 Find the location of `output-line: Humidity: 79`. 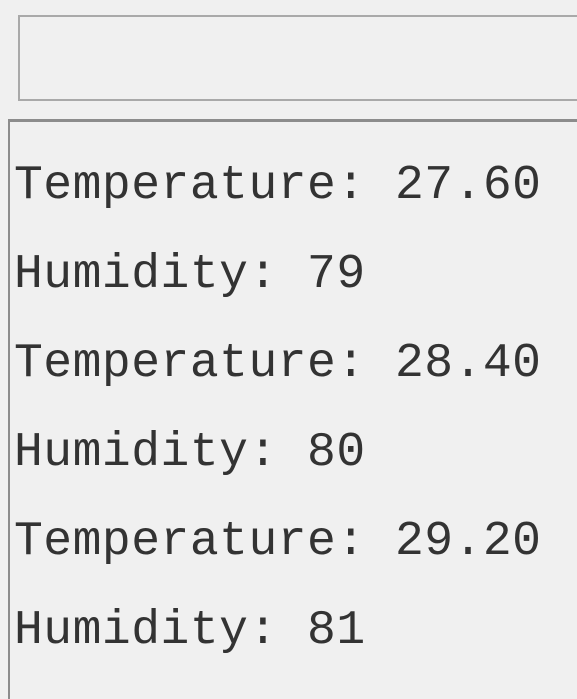

output-line: Humidity: 79 is located at coordinates (190, 275).